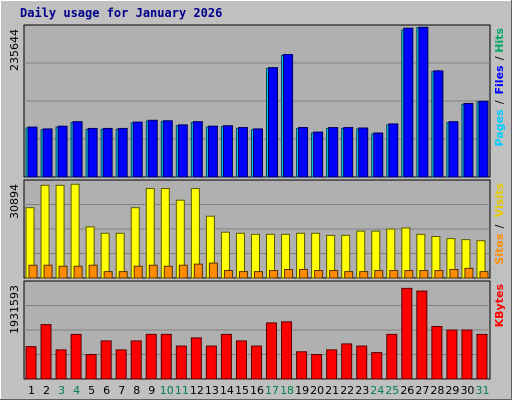  Describe the element at coordinates (499, 128) in the screenshot. I see `legend-pages: Pages` at that location.